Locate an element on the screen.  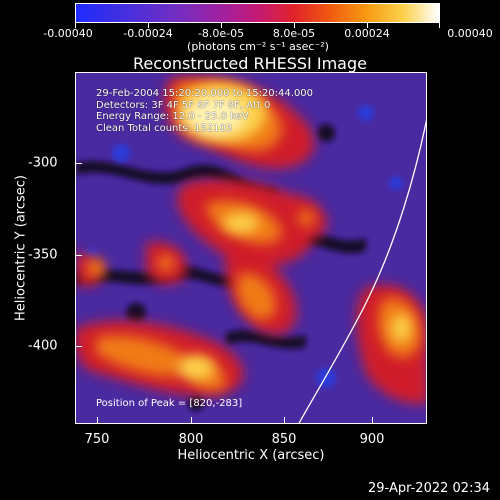
y-tick-label: -300 is located at coordinates (43, 163).